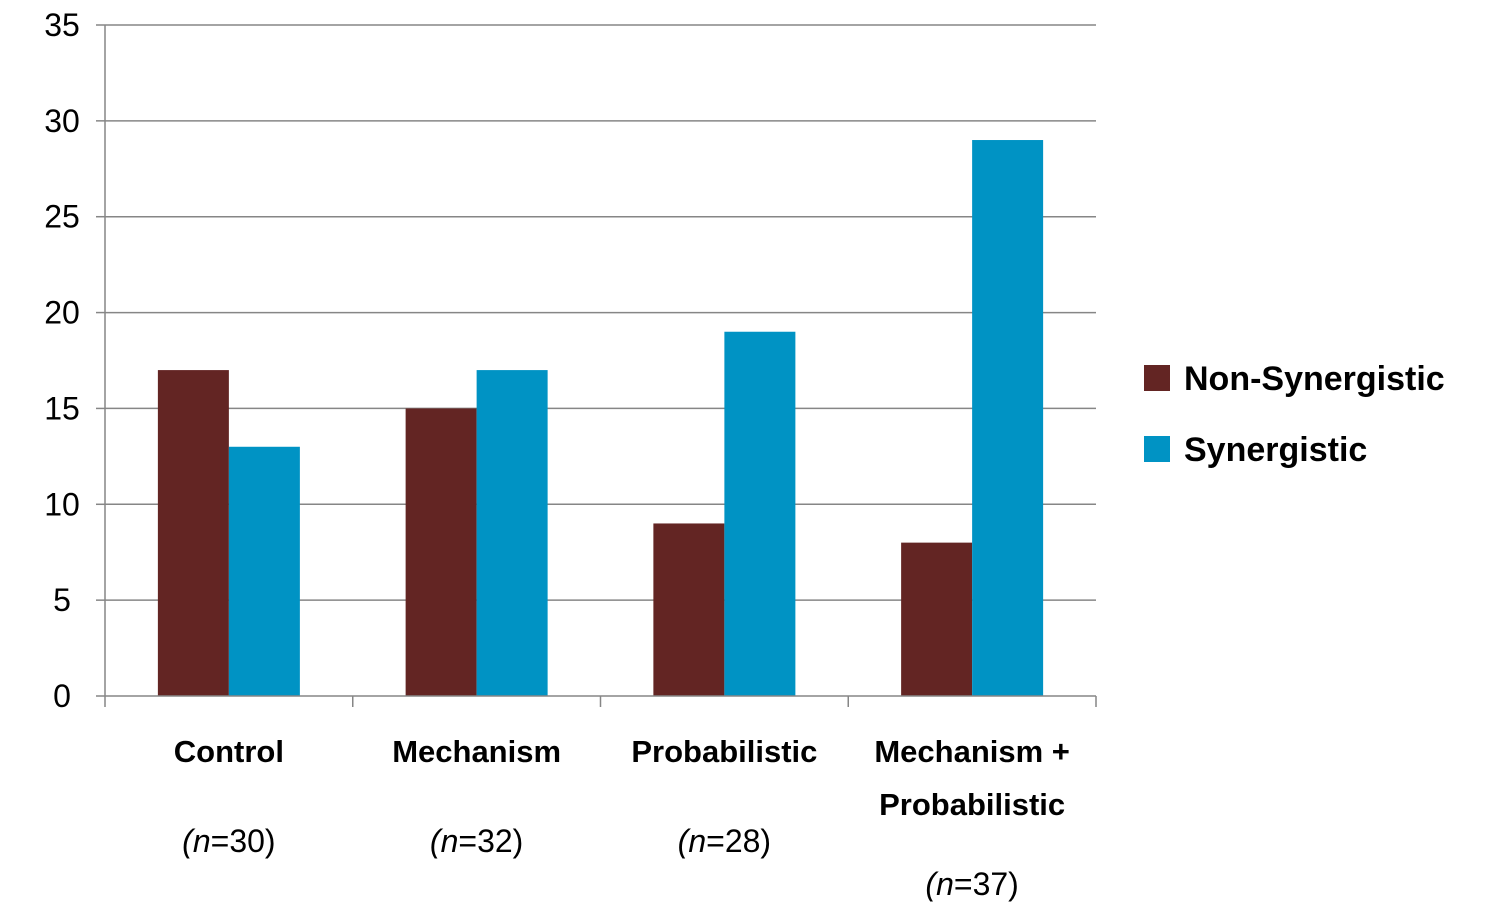 This screenshot has width=1509, height=907. What do you see at coordinates (972, 751) in the screenshot?
I see `x-category-label: Mechanism +` at bounding box center [972, 751].